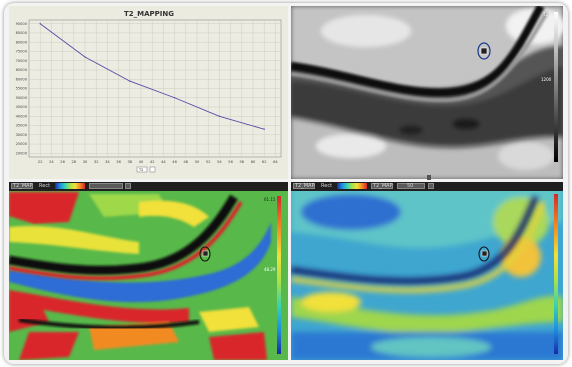 The height and width of the screenshot is (367, 572). What do you see at coordinates (270, 199) in the screenshot?
I see `scale-top-label-left: 61.15` at bounding box center [270, 199].